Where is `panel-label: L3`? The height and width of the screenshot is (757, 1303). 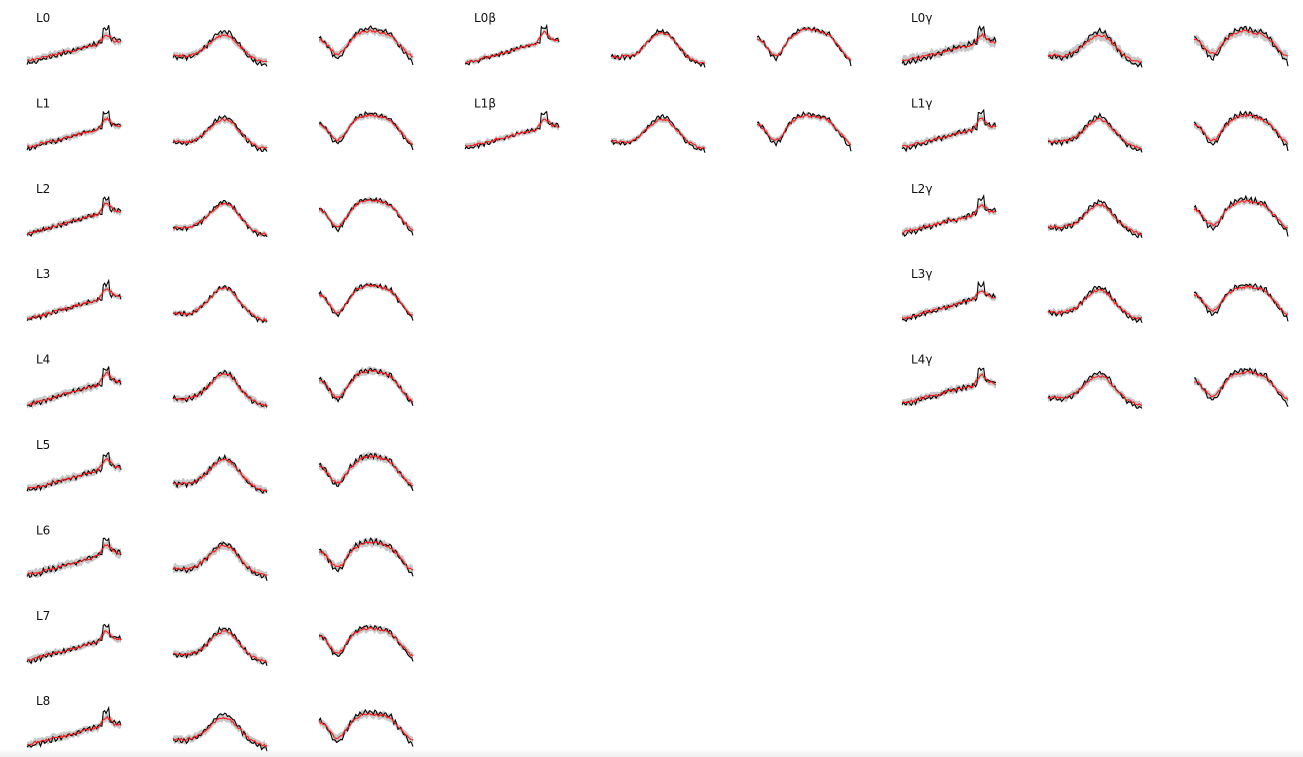 panel-label: L3 is located at coordinates (43, 274).